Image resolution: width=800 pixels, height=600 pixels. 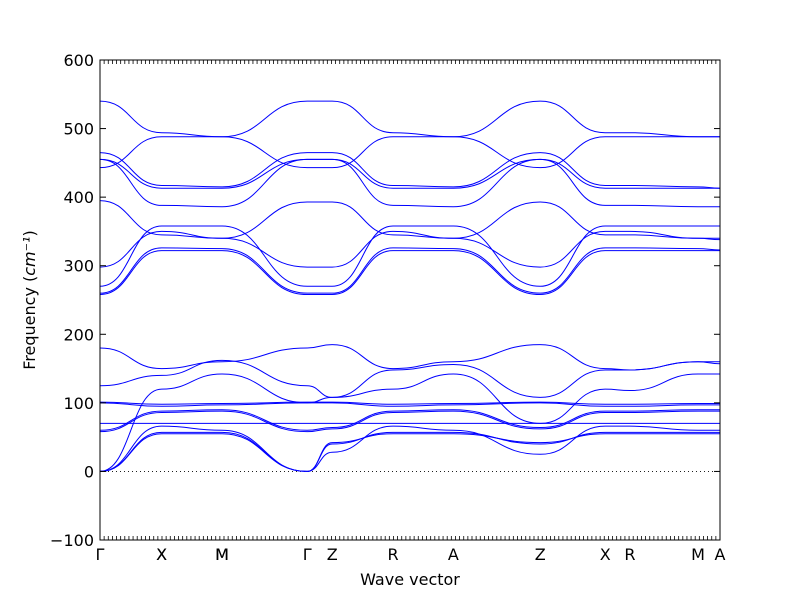 What do you see at coordinates (78, 266) in the screenshot?
I see `y-tick-label: 300` at bounding box center [78, 266].